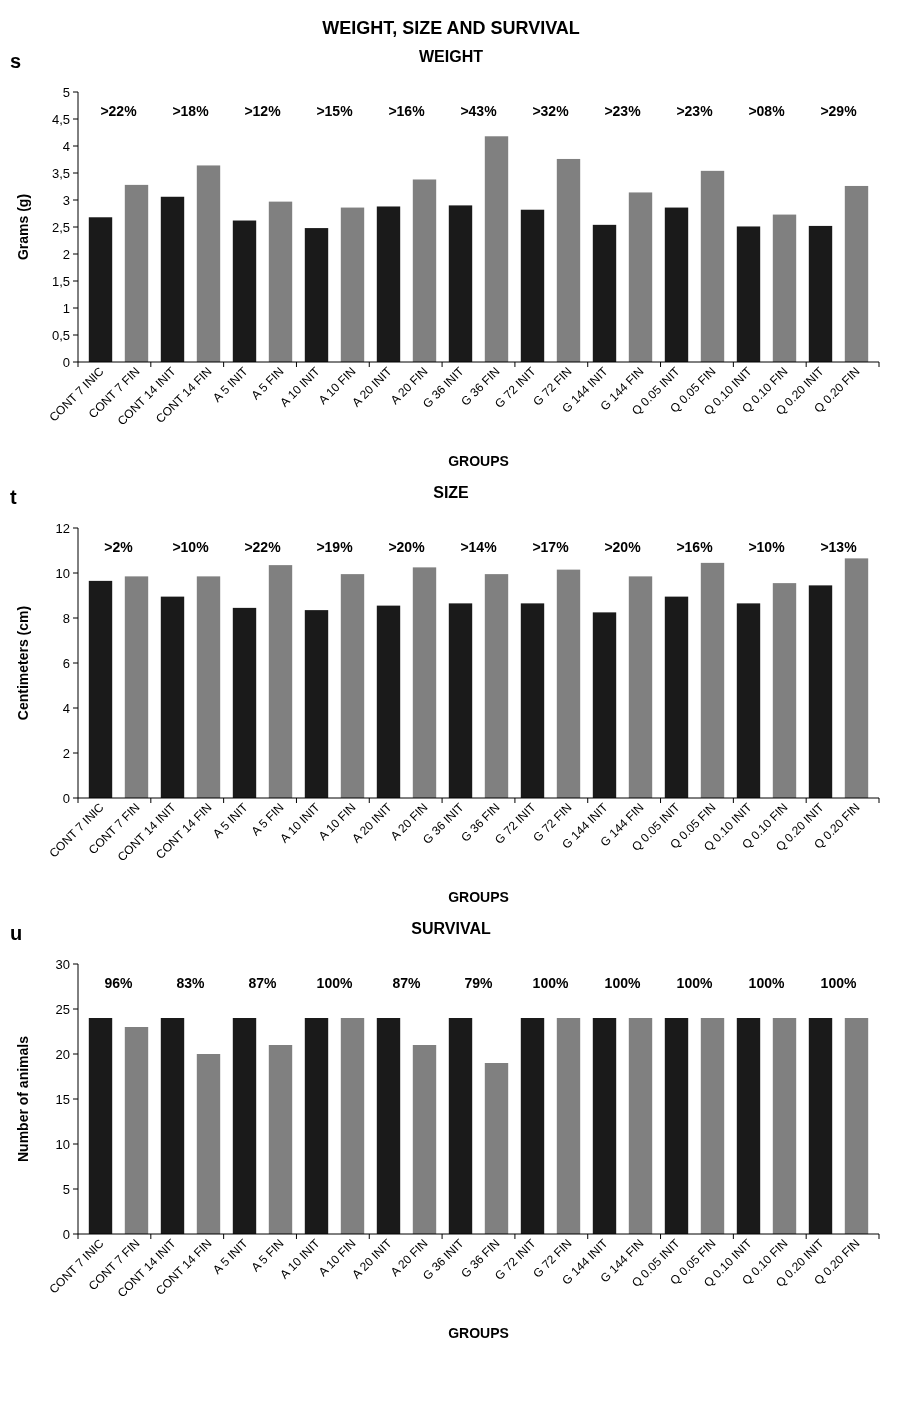 The height and width of the screenshot is (1414, 902). What do you see at coordinates (551, 547) in the screenshot?
I see `annotation: >17%` at bounding box center [551, 547].